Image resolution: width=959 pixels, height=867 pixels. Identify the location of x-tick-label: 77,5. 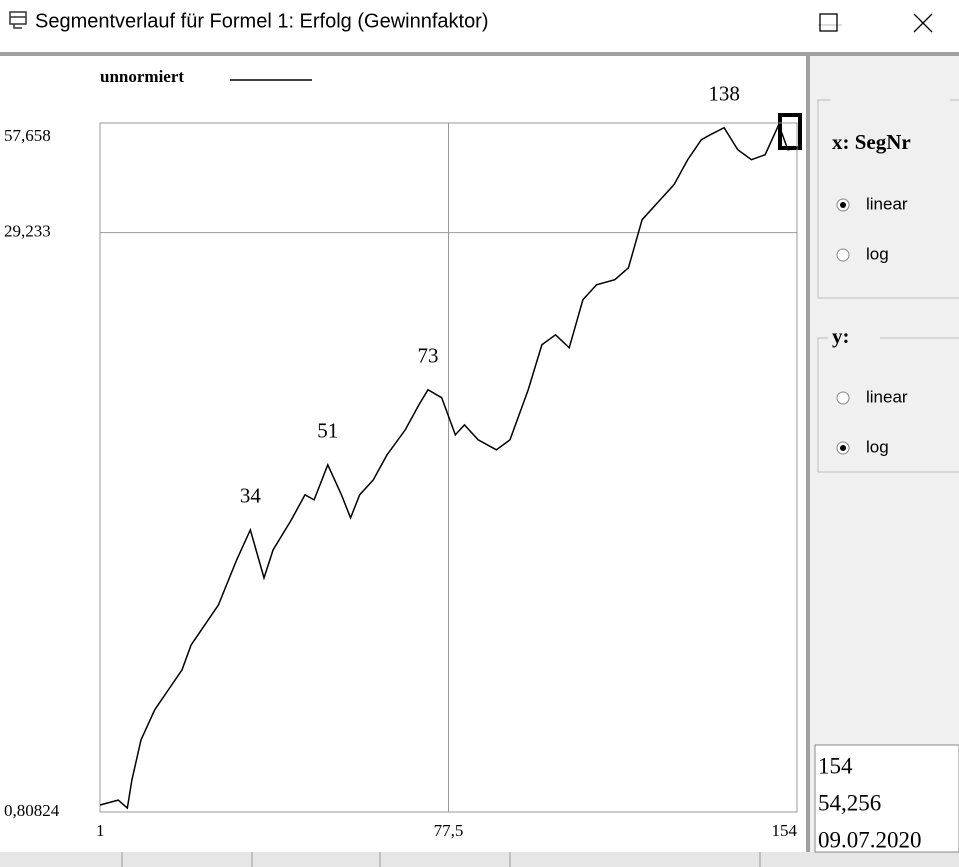
(449, 830).